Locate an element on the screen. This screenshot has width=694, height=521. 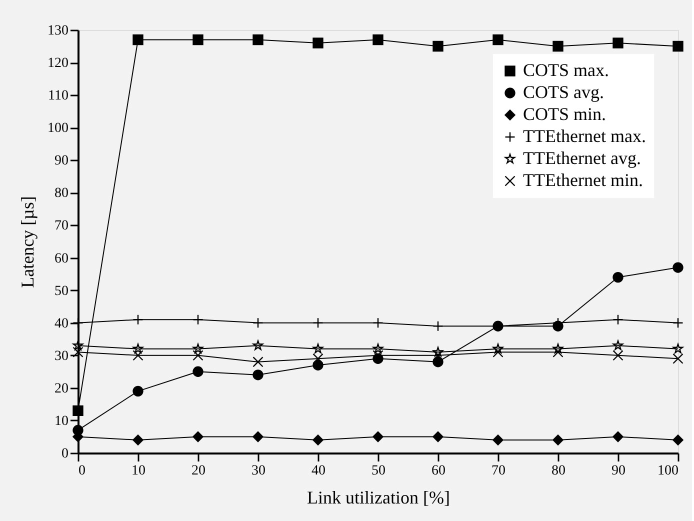
legend-label: COTS max. is located at coordinates (566, 70).